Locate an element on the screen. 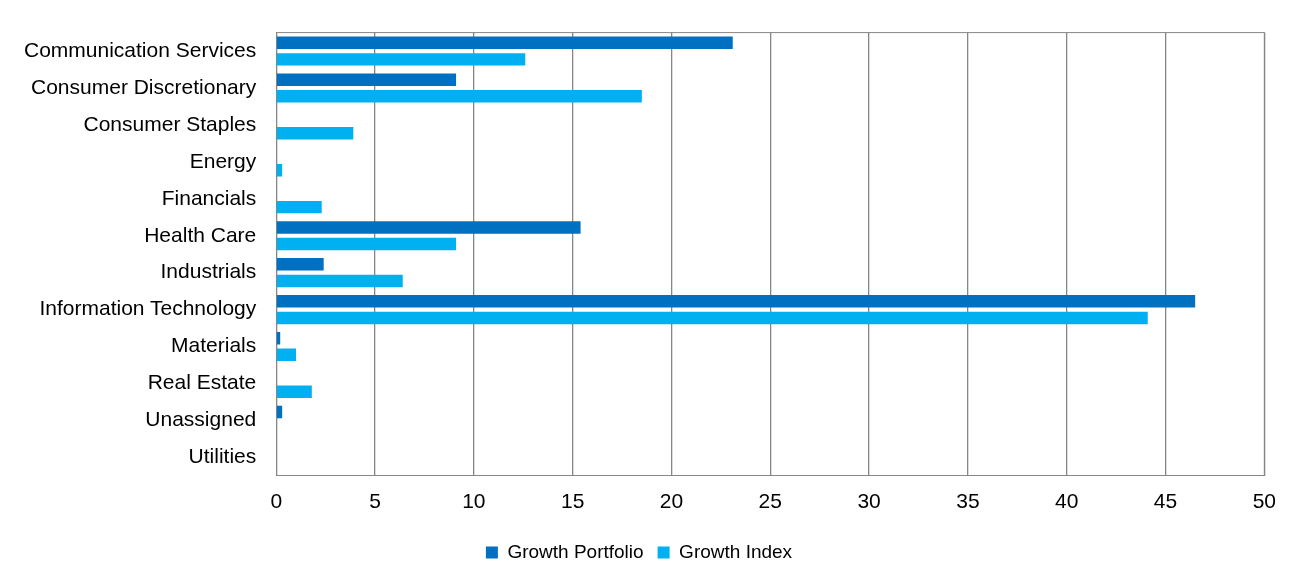 The image size is (1290, 572). x-tick-label: 40 is located at coordinates (1067, 501).